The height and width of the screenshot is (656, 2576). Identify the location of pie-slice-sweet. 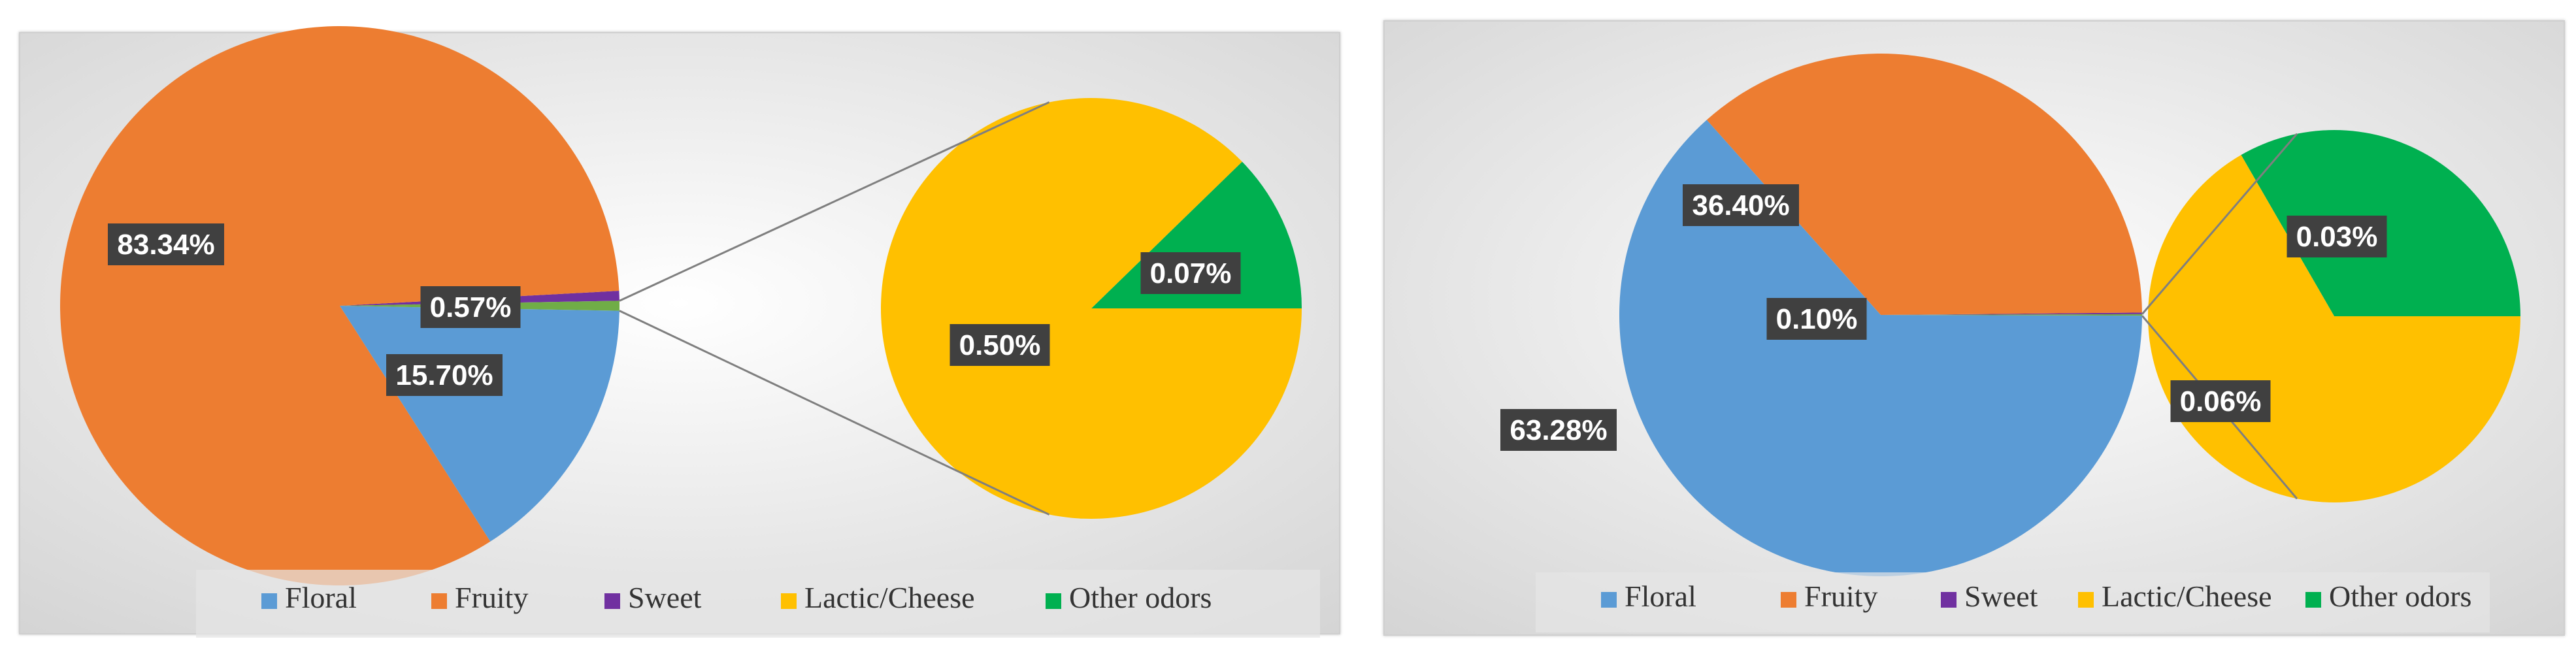
(2011, 313).